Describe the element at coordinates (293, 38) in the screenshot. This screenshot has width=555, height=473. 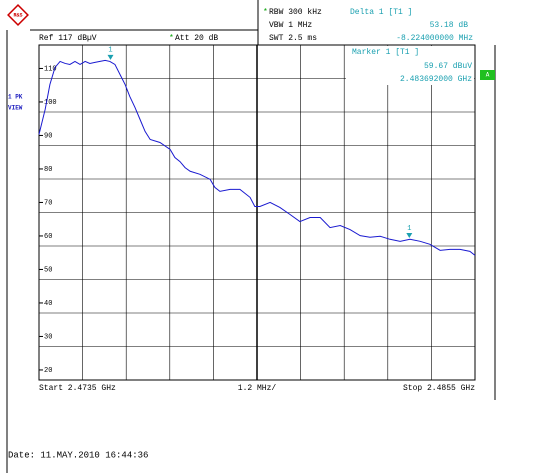
I see `swt: SWT 2.5 ms` at that location.